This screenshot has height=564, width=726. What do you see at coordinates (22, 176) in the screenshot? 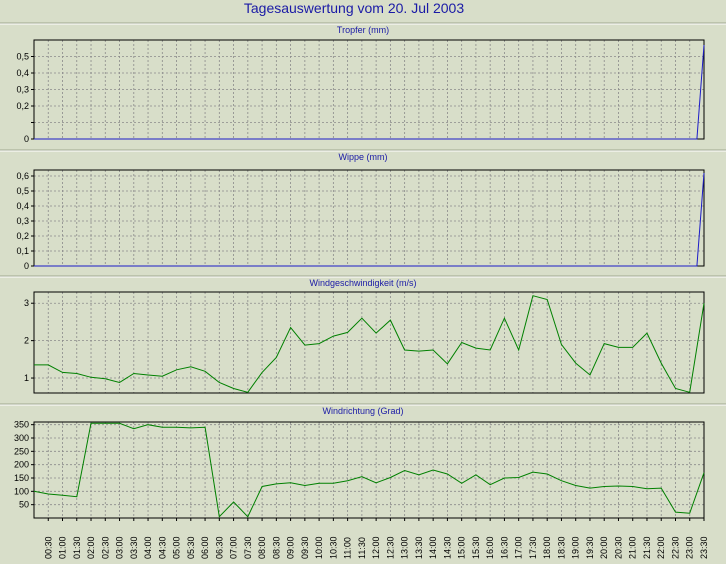
I see `y-tick-label: 0,6` at bounding box center [22, 176].